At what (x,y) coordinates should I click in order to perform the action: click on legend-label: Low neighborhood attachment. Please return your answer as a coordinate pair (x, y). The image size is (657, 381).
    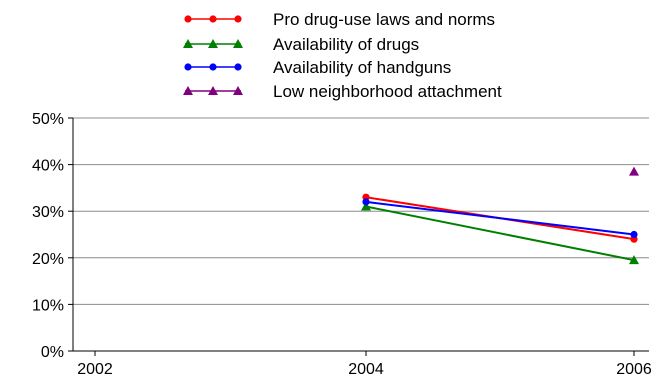
    Looking at the image, I should click on (387, 91).